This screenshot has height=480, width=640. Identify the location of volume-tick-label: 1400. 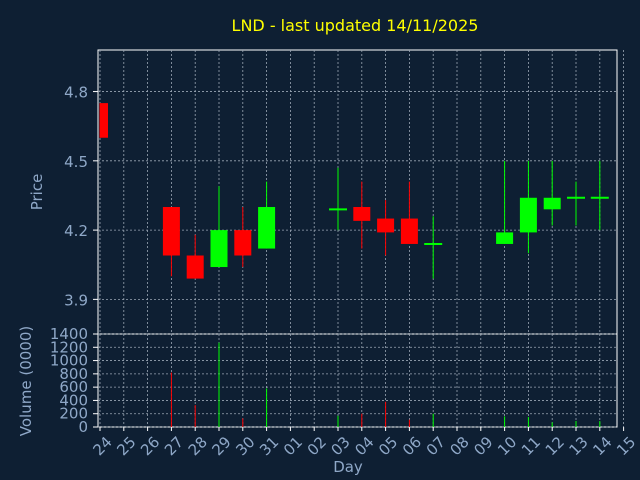
(69, 334).